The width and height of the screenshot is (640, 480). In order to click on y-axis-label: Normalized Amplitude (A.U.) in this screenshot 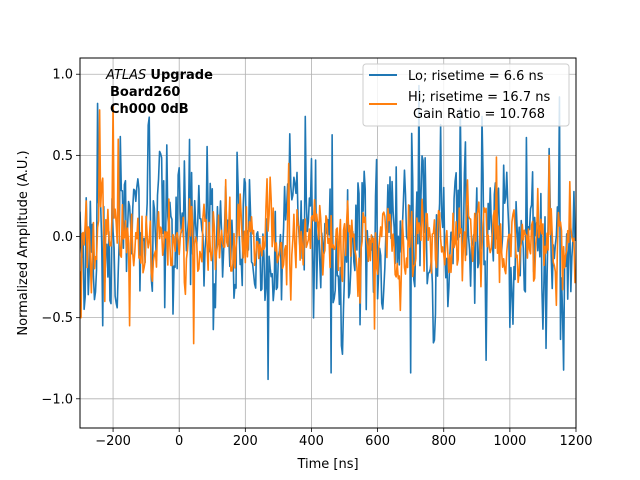, I will do `click(23, 242)`.